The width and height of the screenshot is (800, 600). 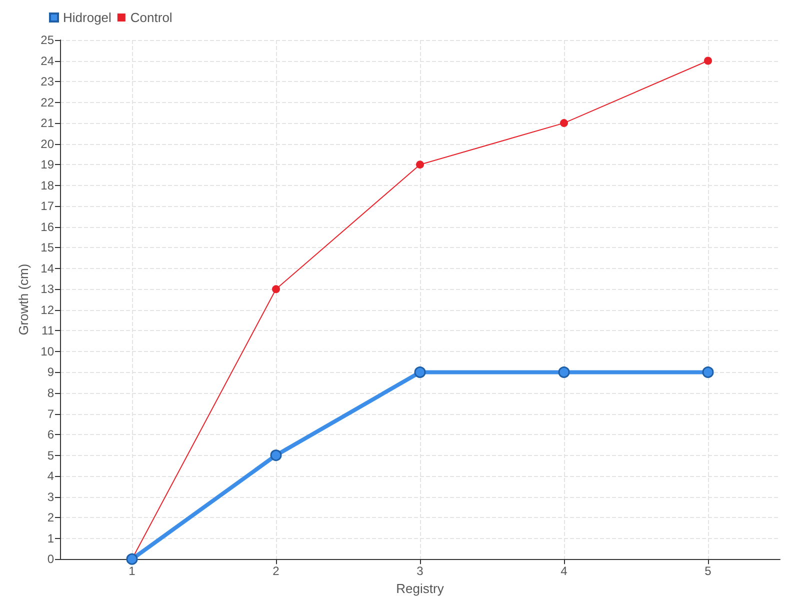 What do you see at coordinates (50, 559) in the screenshot?
I see `y-tick-label: 0` at bounding box center [50, 559].